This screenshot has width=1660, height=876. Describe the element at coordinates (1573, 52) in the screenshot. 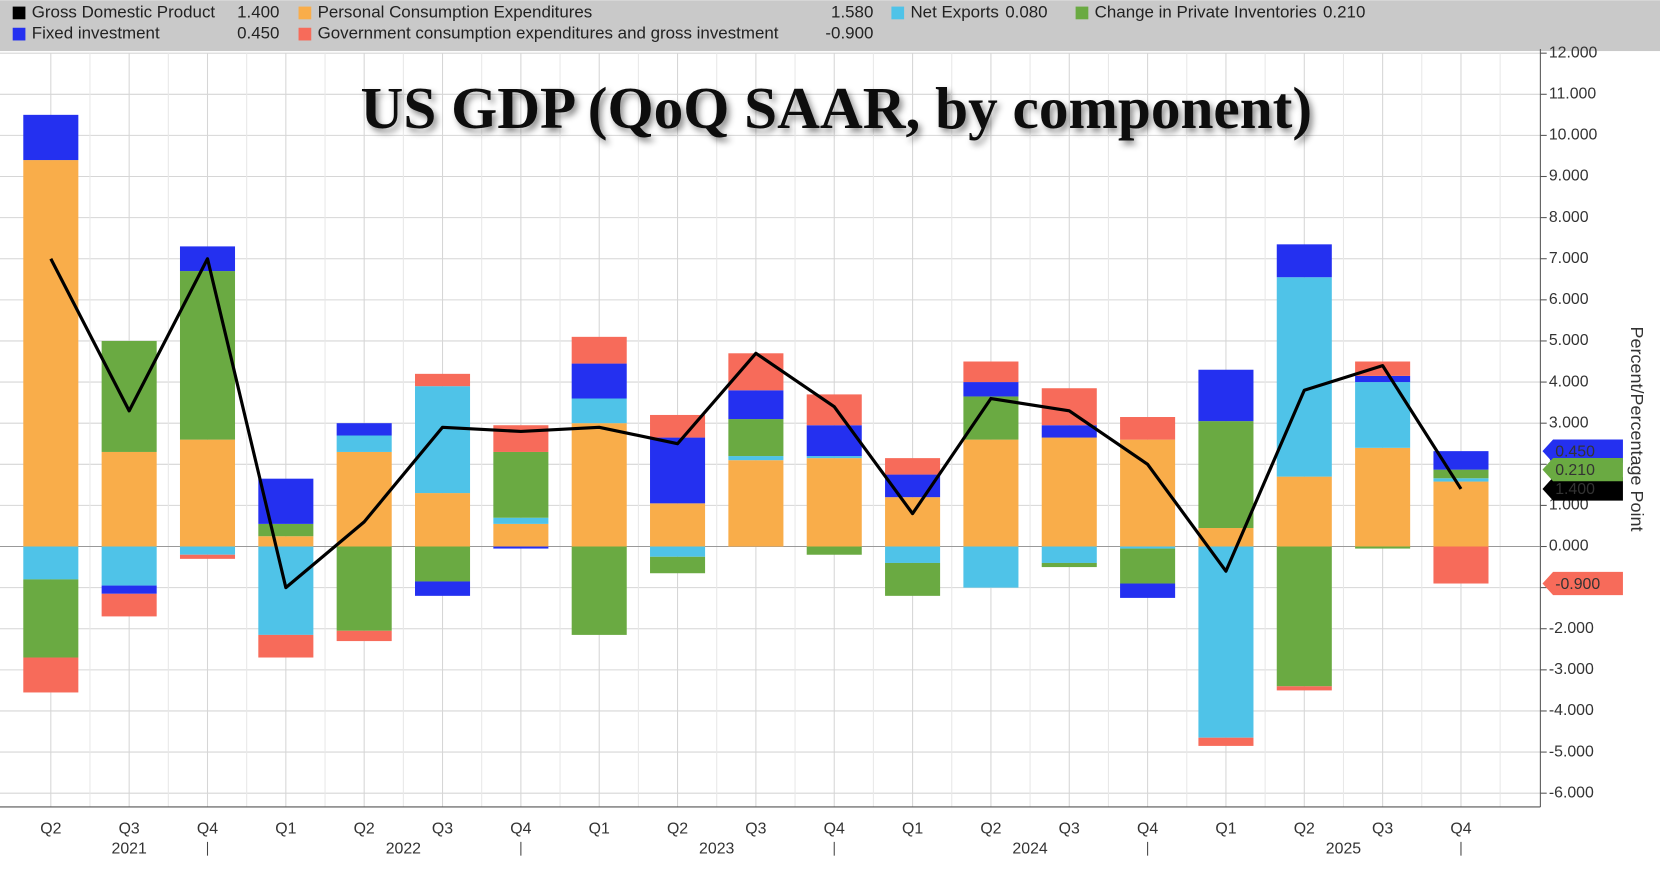

I see `y-tick-label: 12.000` at that location.